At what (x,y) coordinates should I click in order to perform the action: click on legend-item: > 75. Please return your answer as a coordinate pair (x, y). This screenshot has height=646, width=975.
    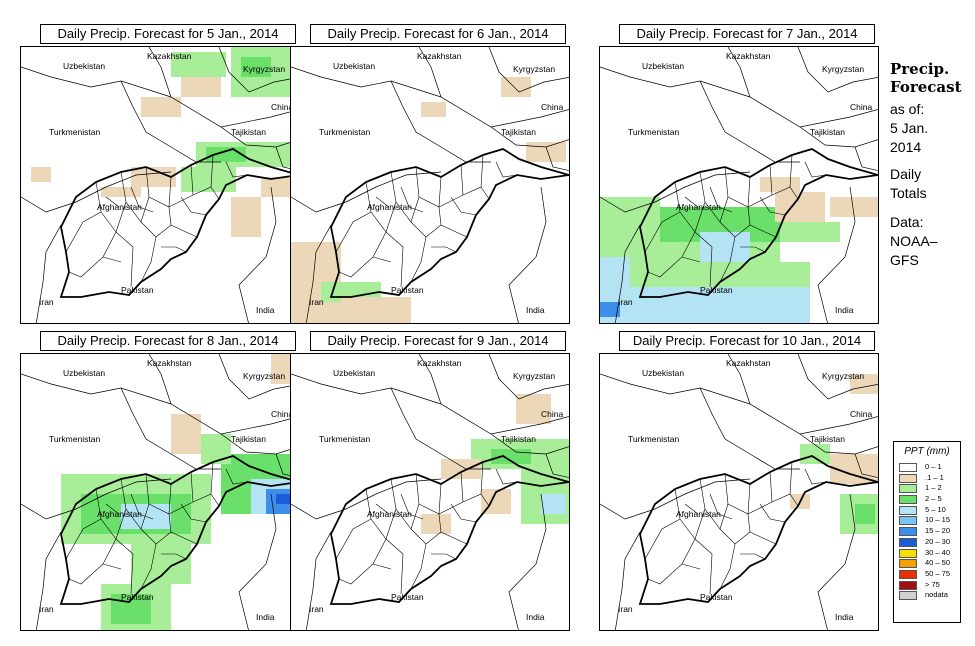
    Looking at the image, I should click on (927, 585).